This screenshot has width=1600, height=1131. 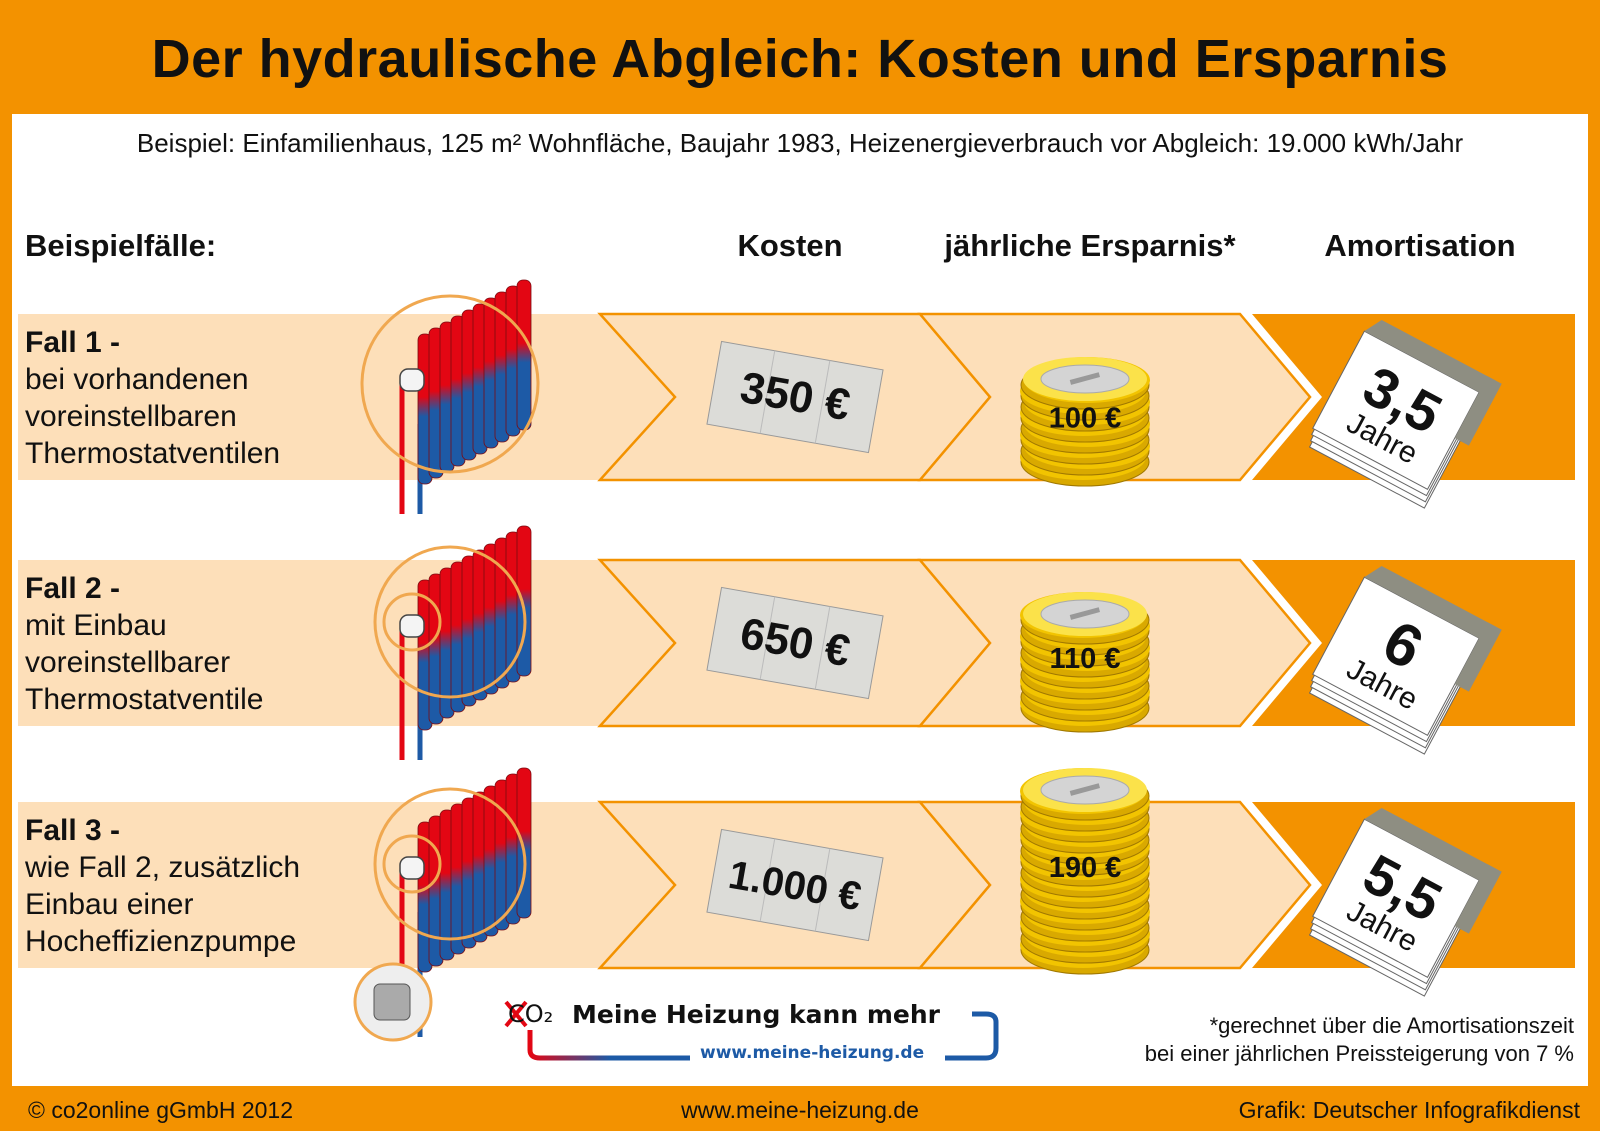 I want to click on logo-bracket-right, so click(x=972, y=1036).